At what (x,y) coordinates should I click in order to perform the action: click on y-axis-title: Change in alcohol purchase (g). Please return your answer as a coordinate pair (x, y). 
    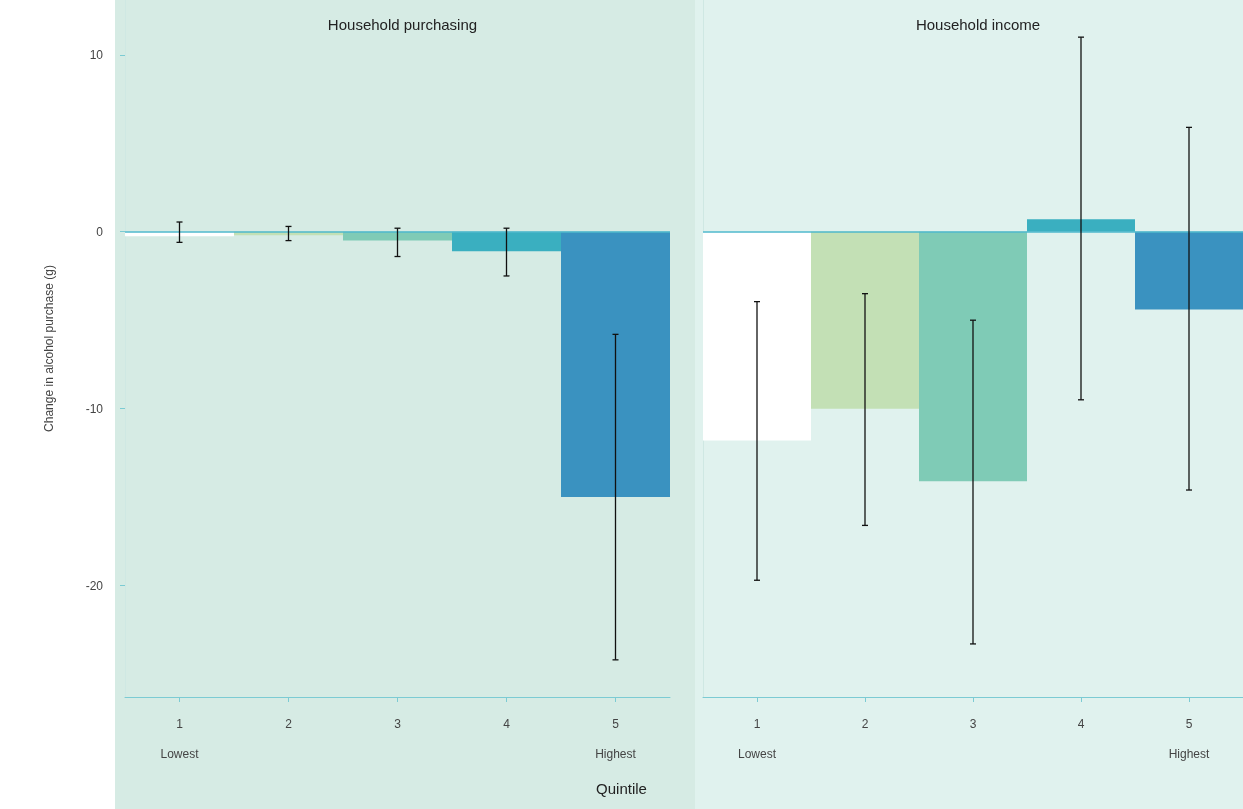
    Looking at the image, I should click on (49, 348).